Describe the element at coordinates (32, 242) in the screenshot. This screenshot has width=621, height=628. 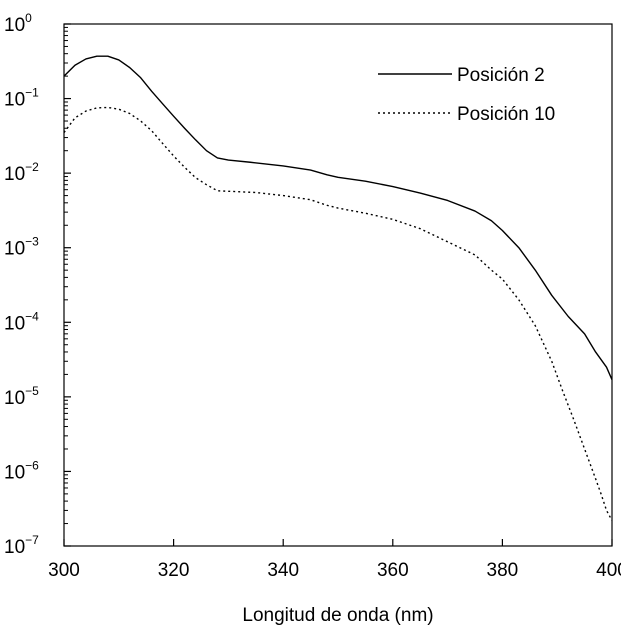
I see `y-tick-exponent: −3` at that location.